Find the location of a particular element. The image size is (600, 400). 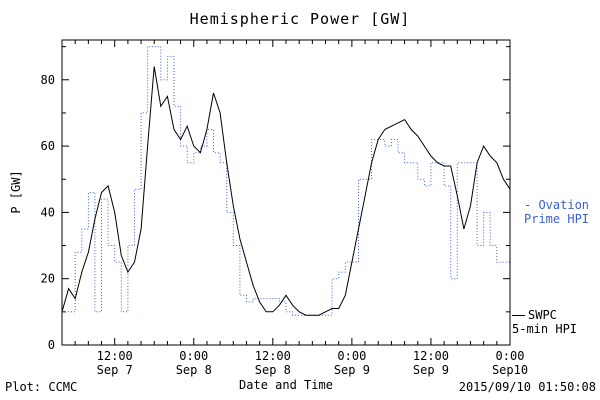

svg-text: 80 is located at coordinates (48, 80).